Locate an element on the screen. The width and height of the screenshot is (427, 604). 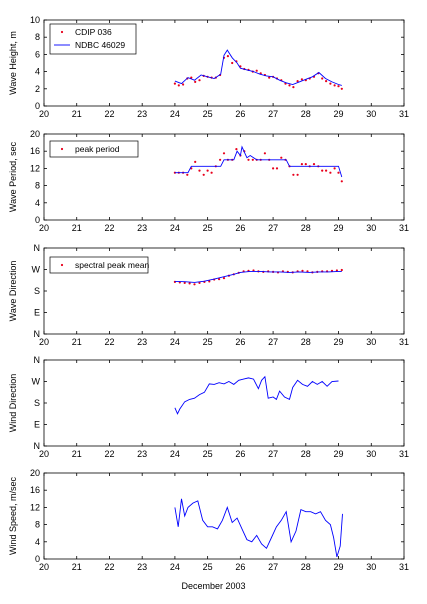
y-tick-label: 8 is located at coordinates (37, 37).